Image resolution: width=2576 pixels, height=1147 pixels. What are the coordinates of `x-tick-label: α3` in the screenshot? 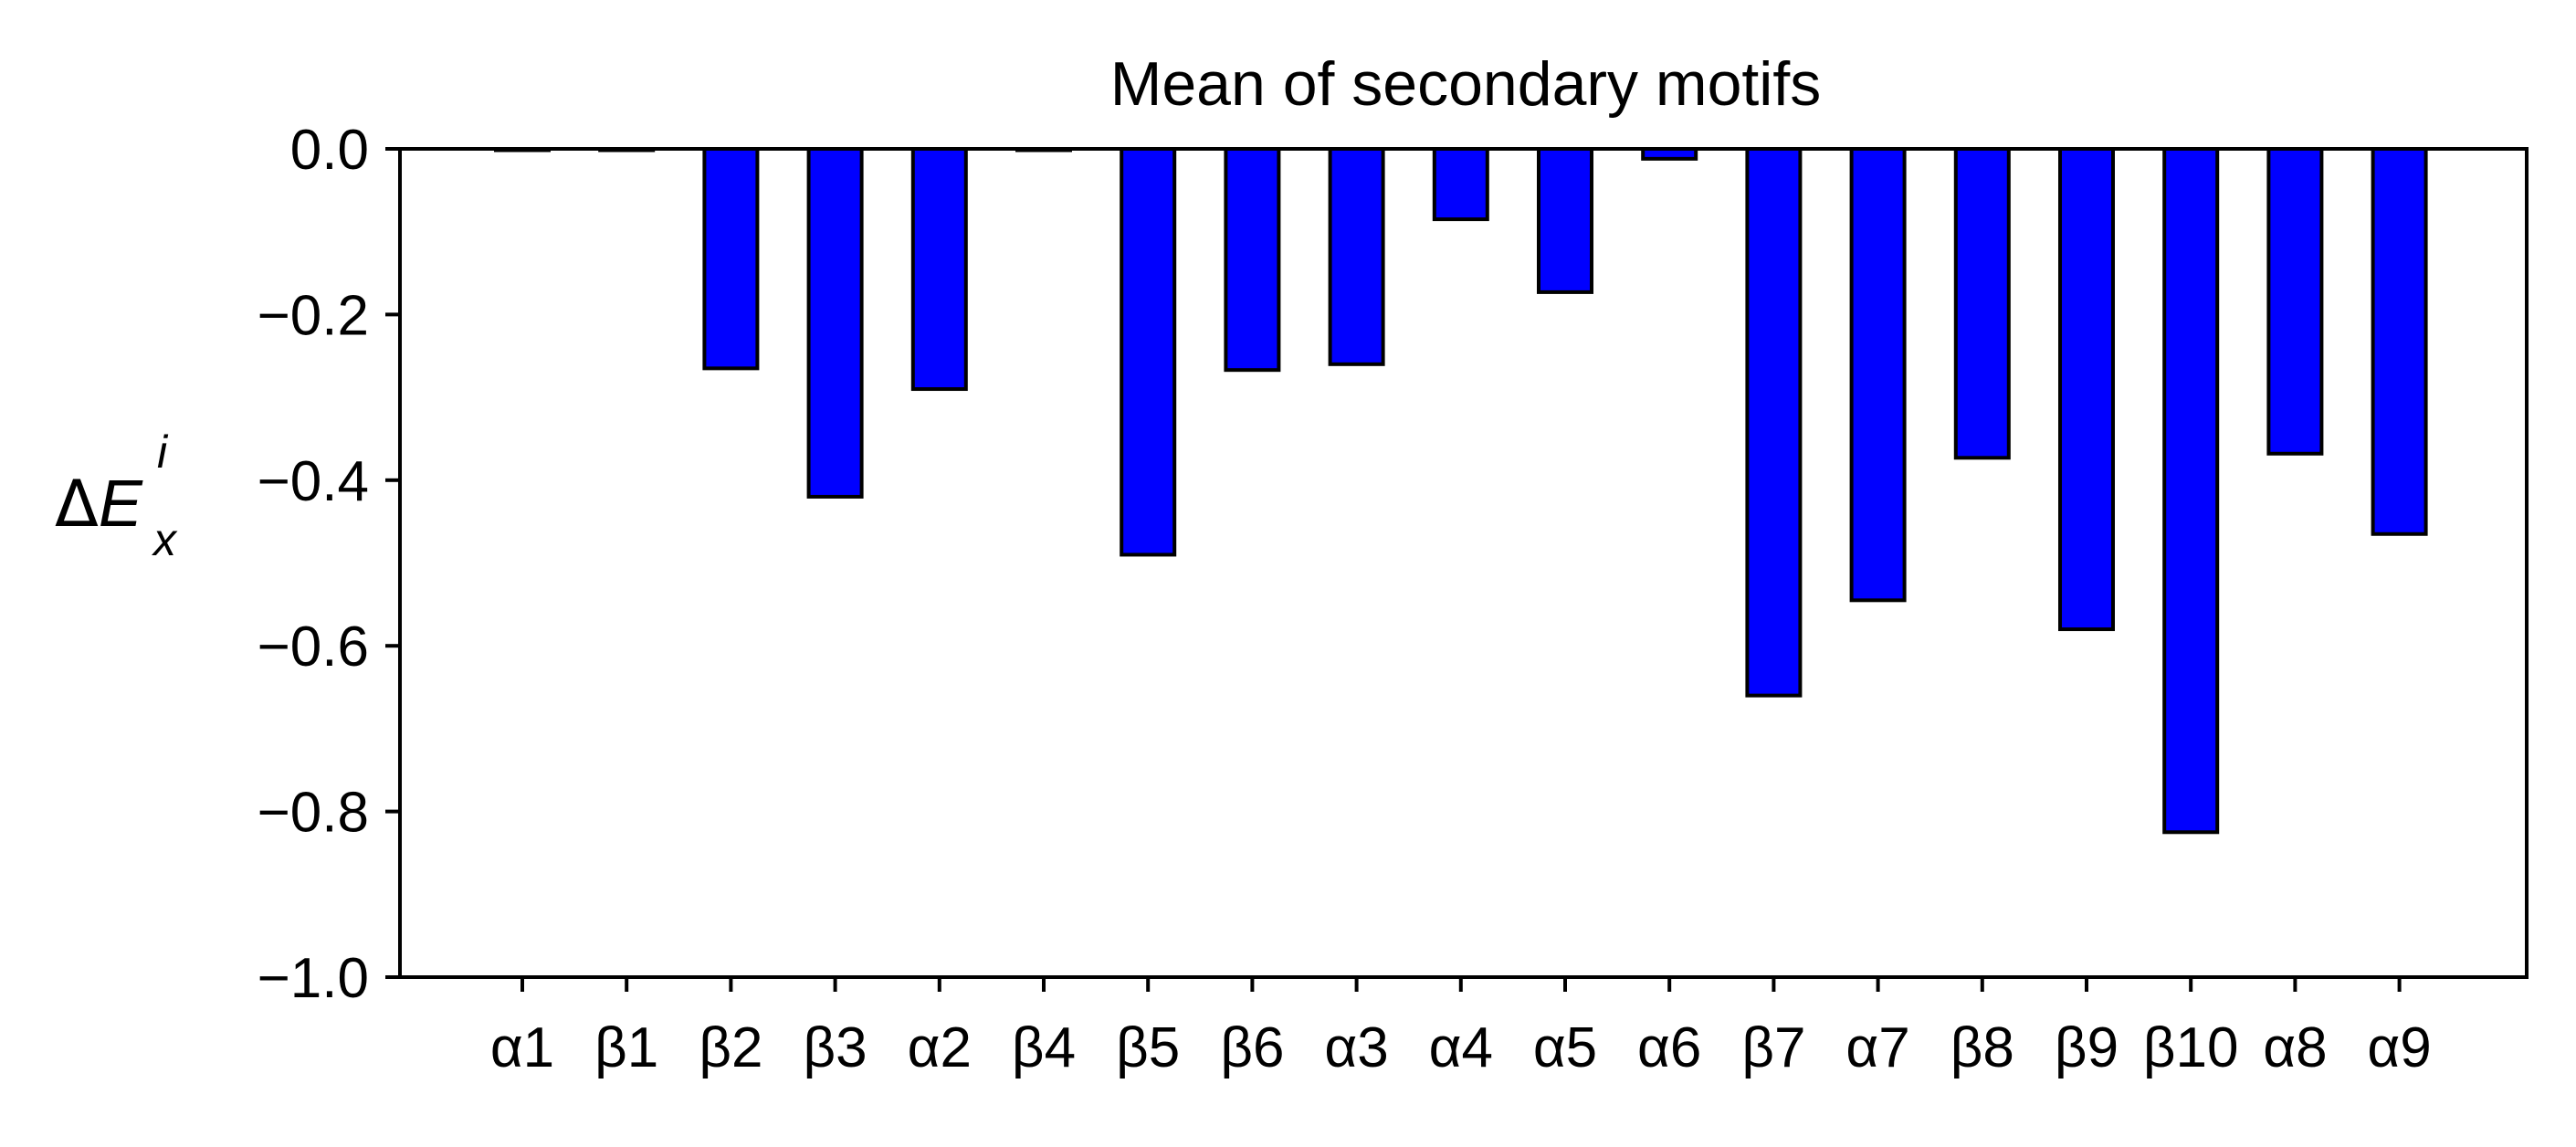 It's located at (1356, 1048).